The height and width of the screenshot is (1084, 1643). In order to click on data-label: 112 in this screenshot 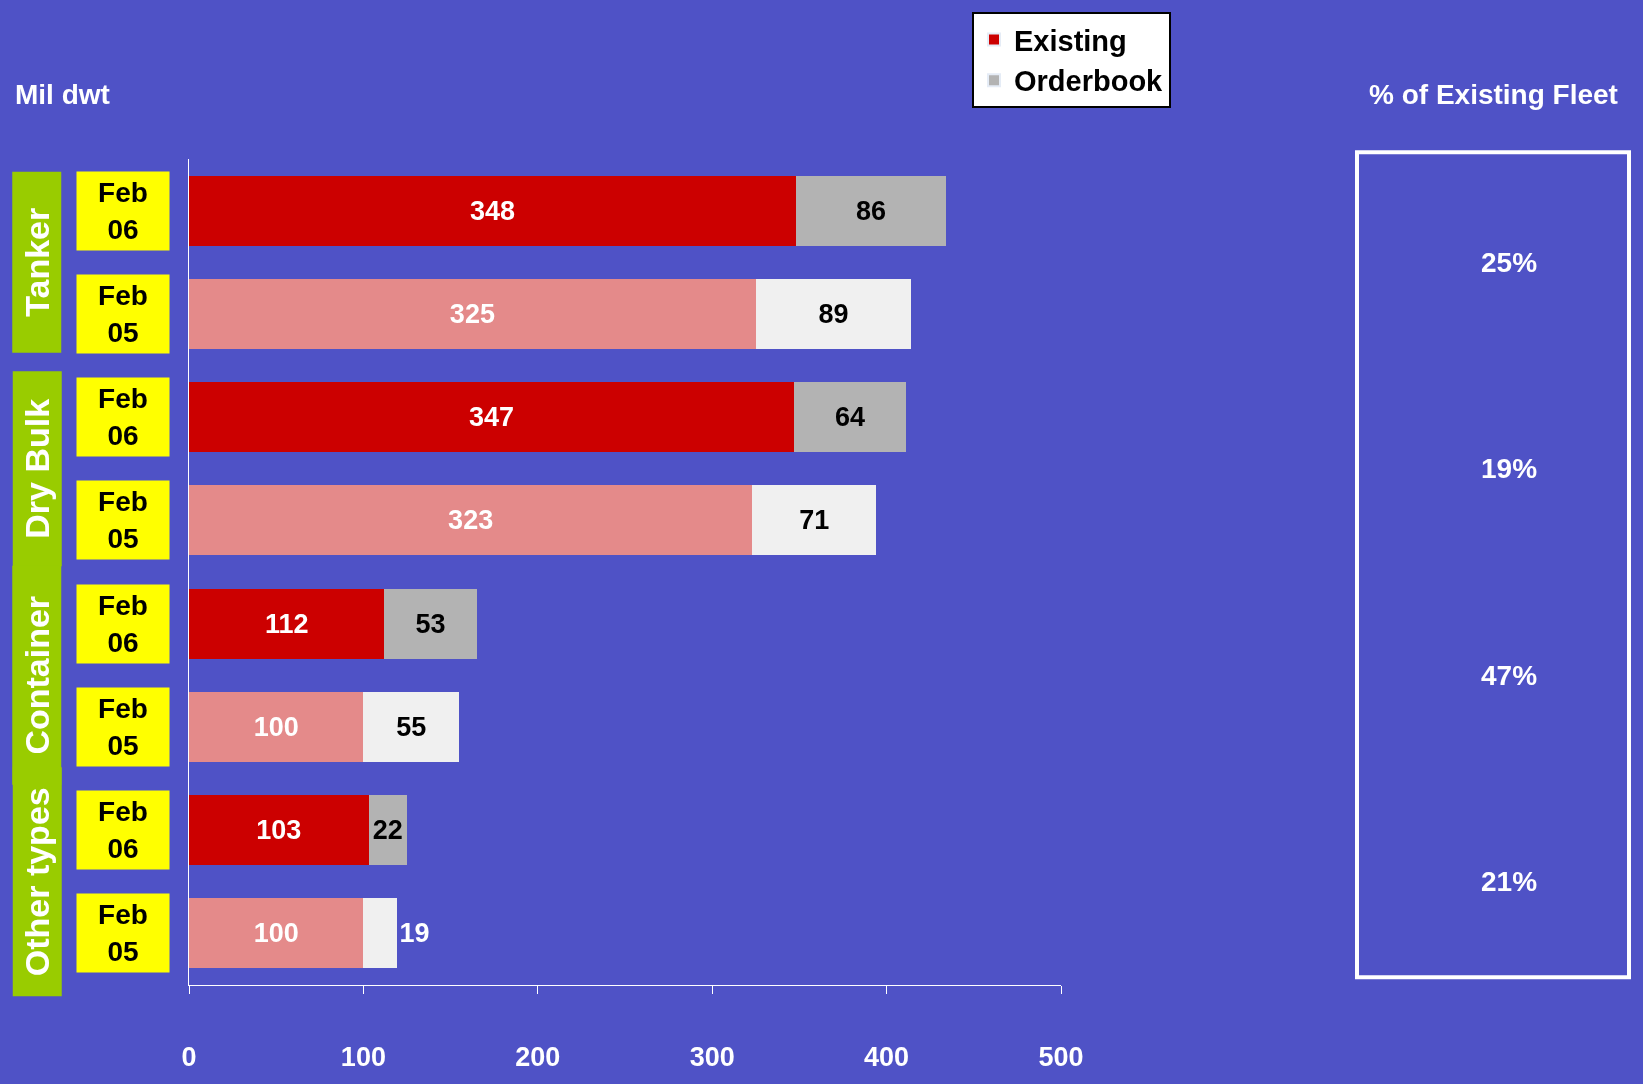, I will do `click(286, 623)`.